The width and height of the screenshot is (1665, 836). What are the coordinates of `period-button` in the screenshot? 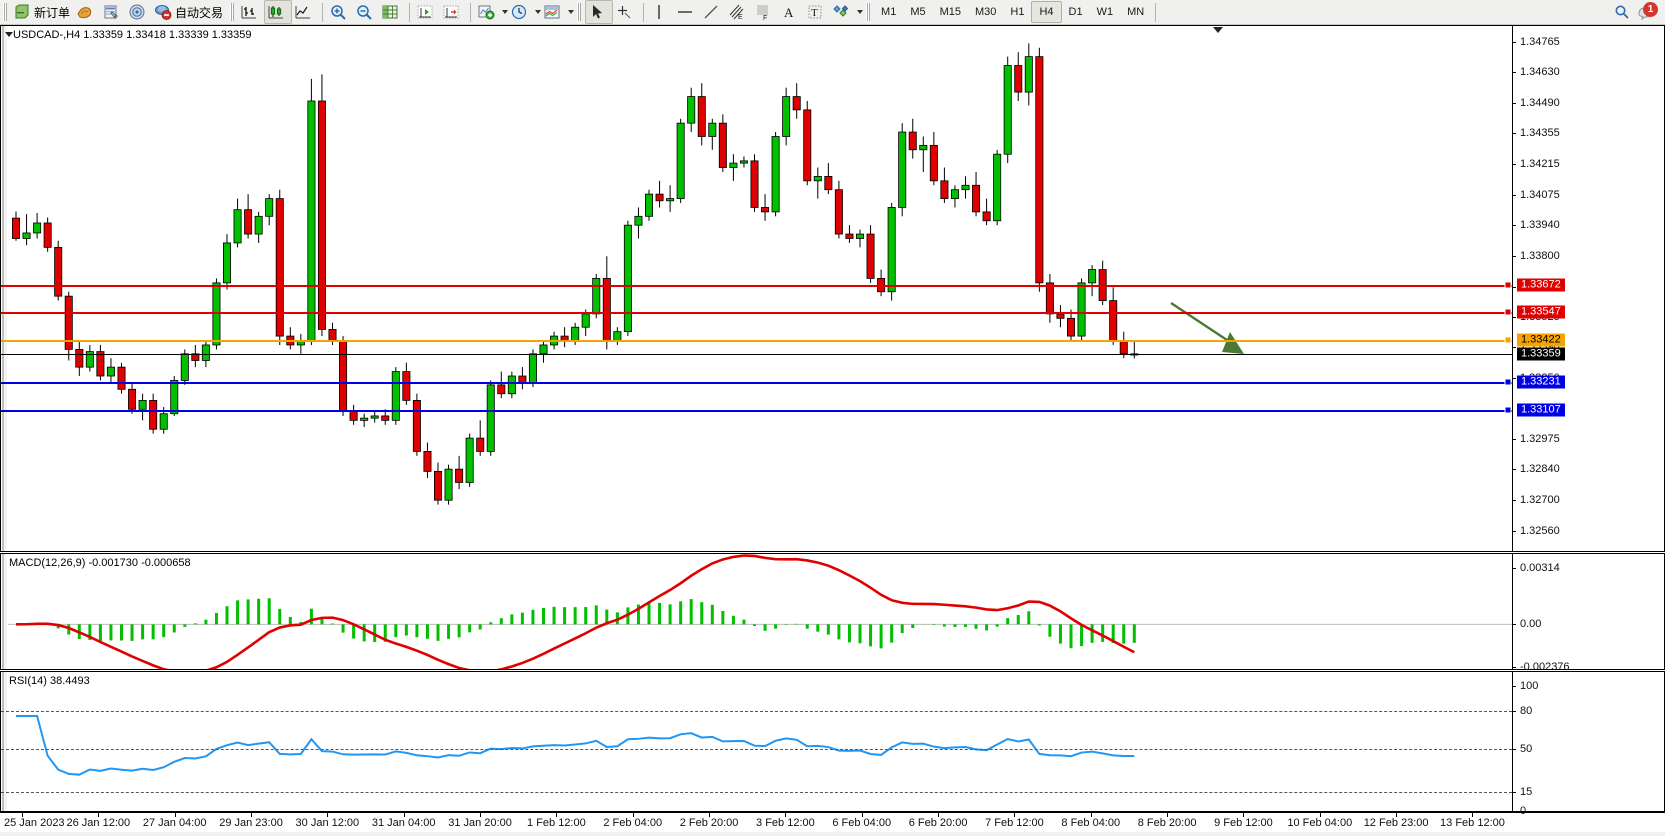 It's located at (521, 12).